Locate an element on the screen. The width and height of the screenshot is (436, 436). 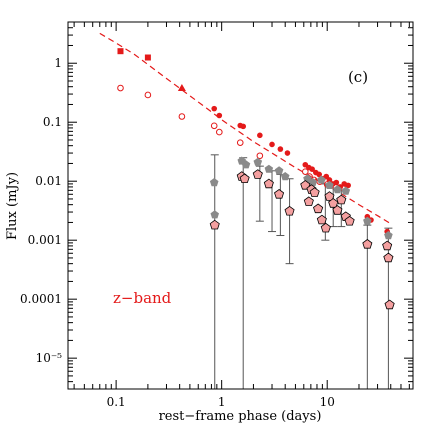
x-tick-label-3: 10 is located at coordinates (327, 402).